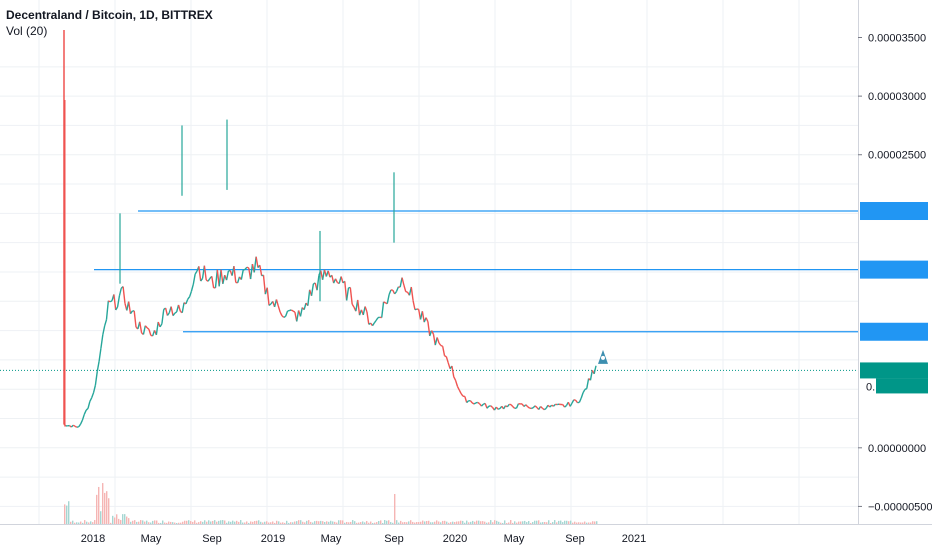 Image resolution: width=932 pixels, height=550 pixels. What do you see at coordinates (897, 97) in the screenshot?
I see `price-tick-label: 0.00003000` at bounding box center [897, 97].